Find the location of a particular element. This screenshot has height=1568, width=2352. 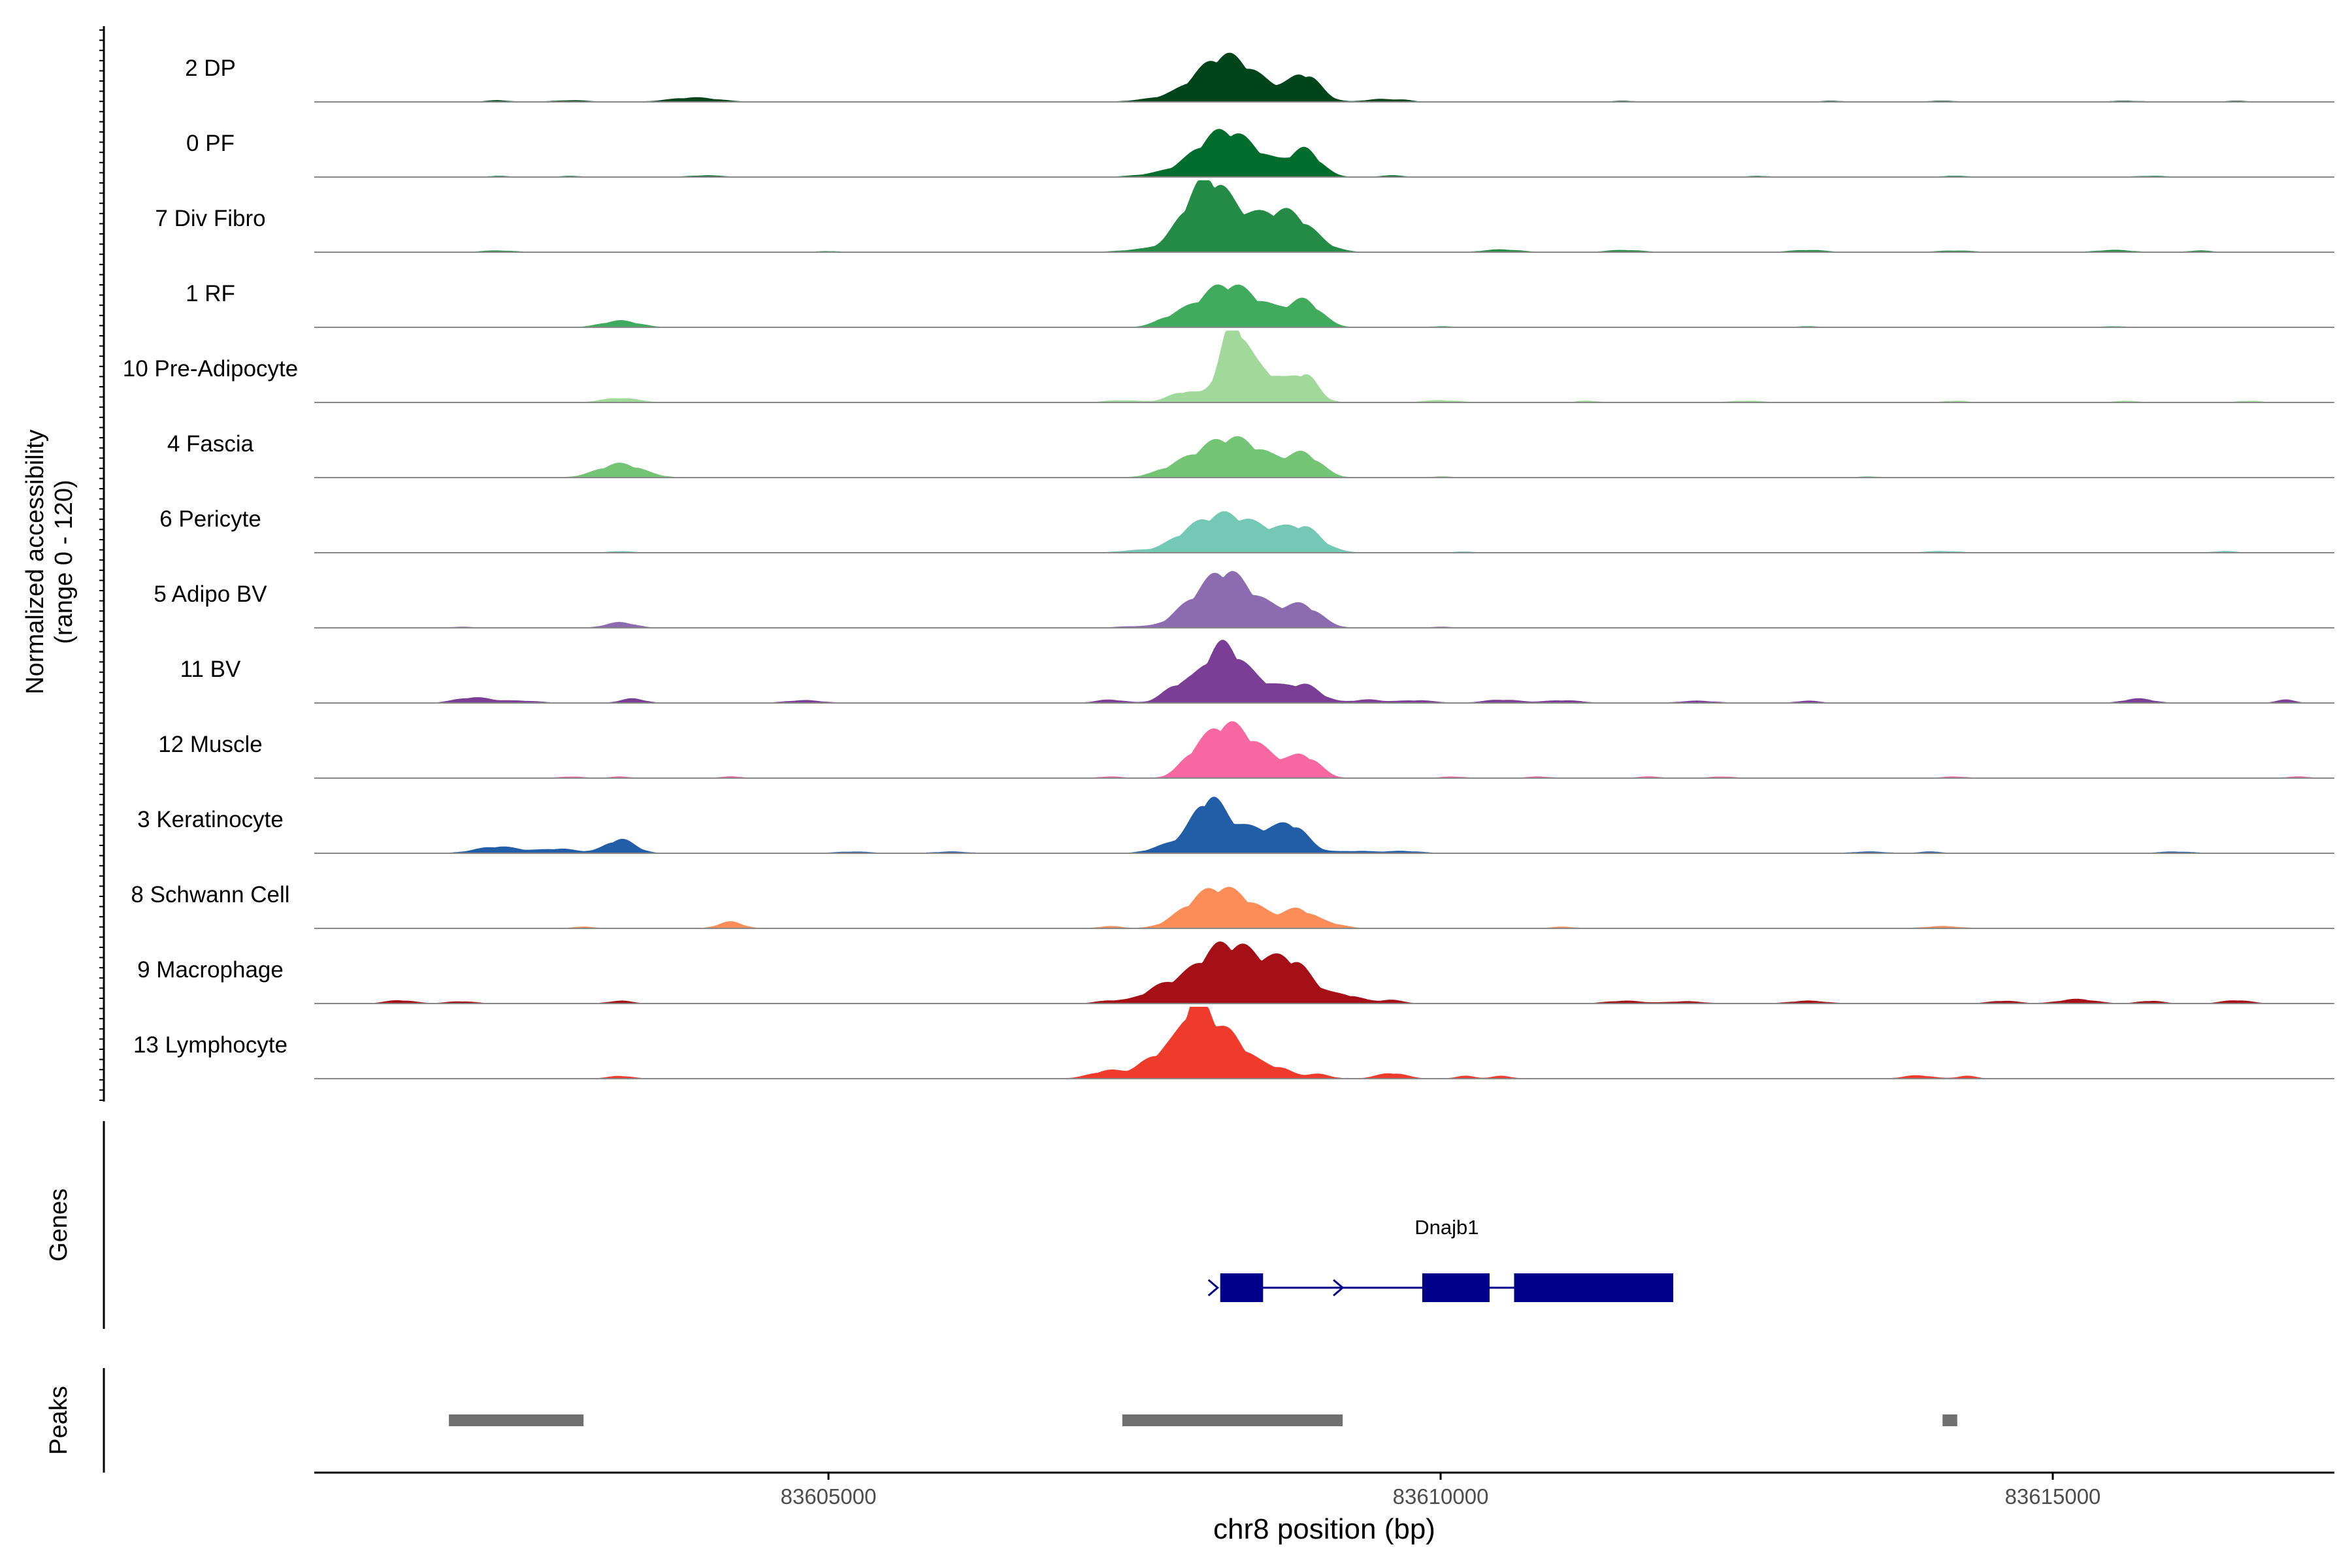

track-label: 1 RF is located at coordinates (210, 293).